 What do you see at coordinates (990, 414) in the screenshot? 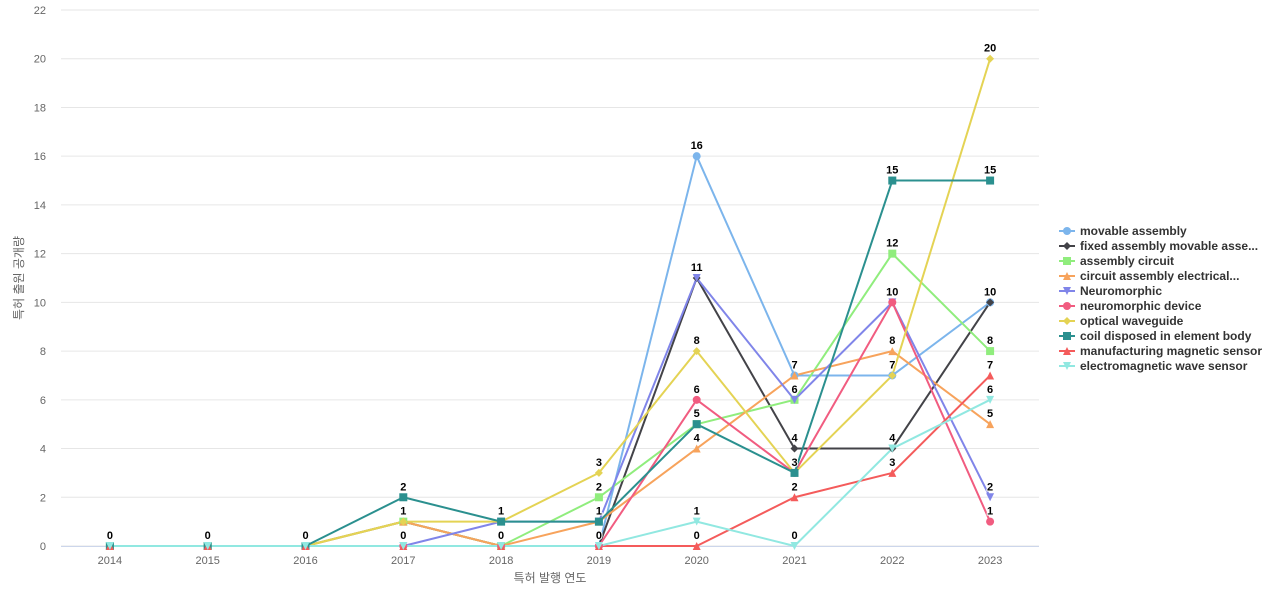
I see `data-label: 5` at bounding box center [990, 414].